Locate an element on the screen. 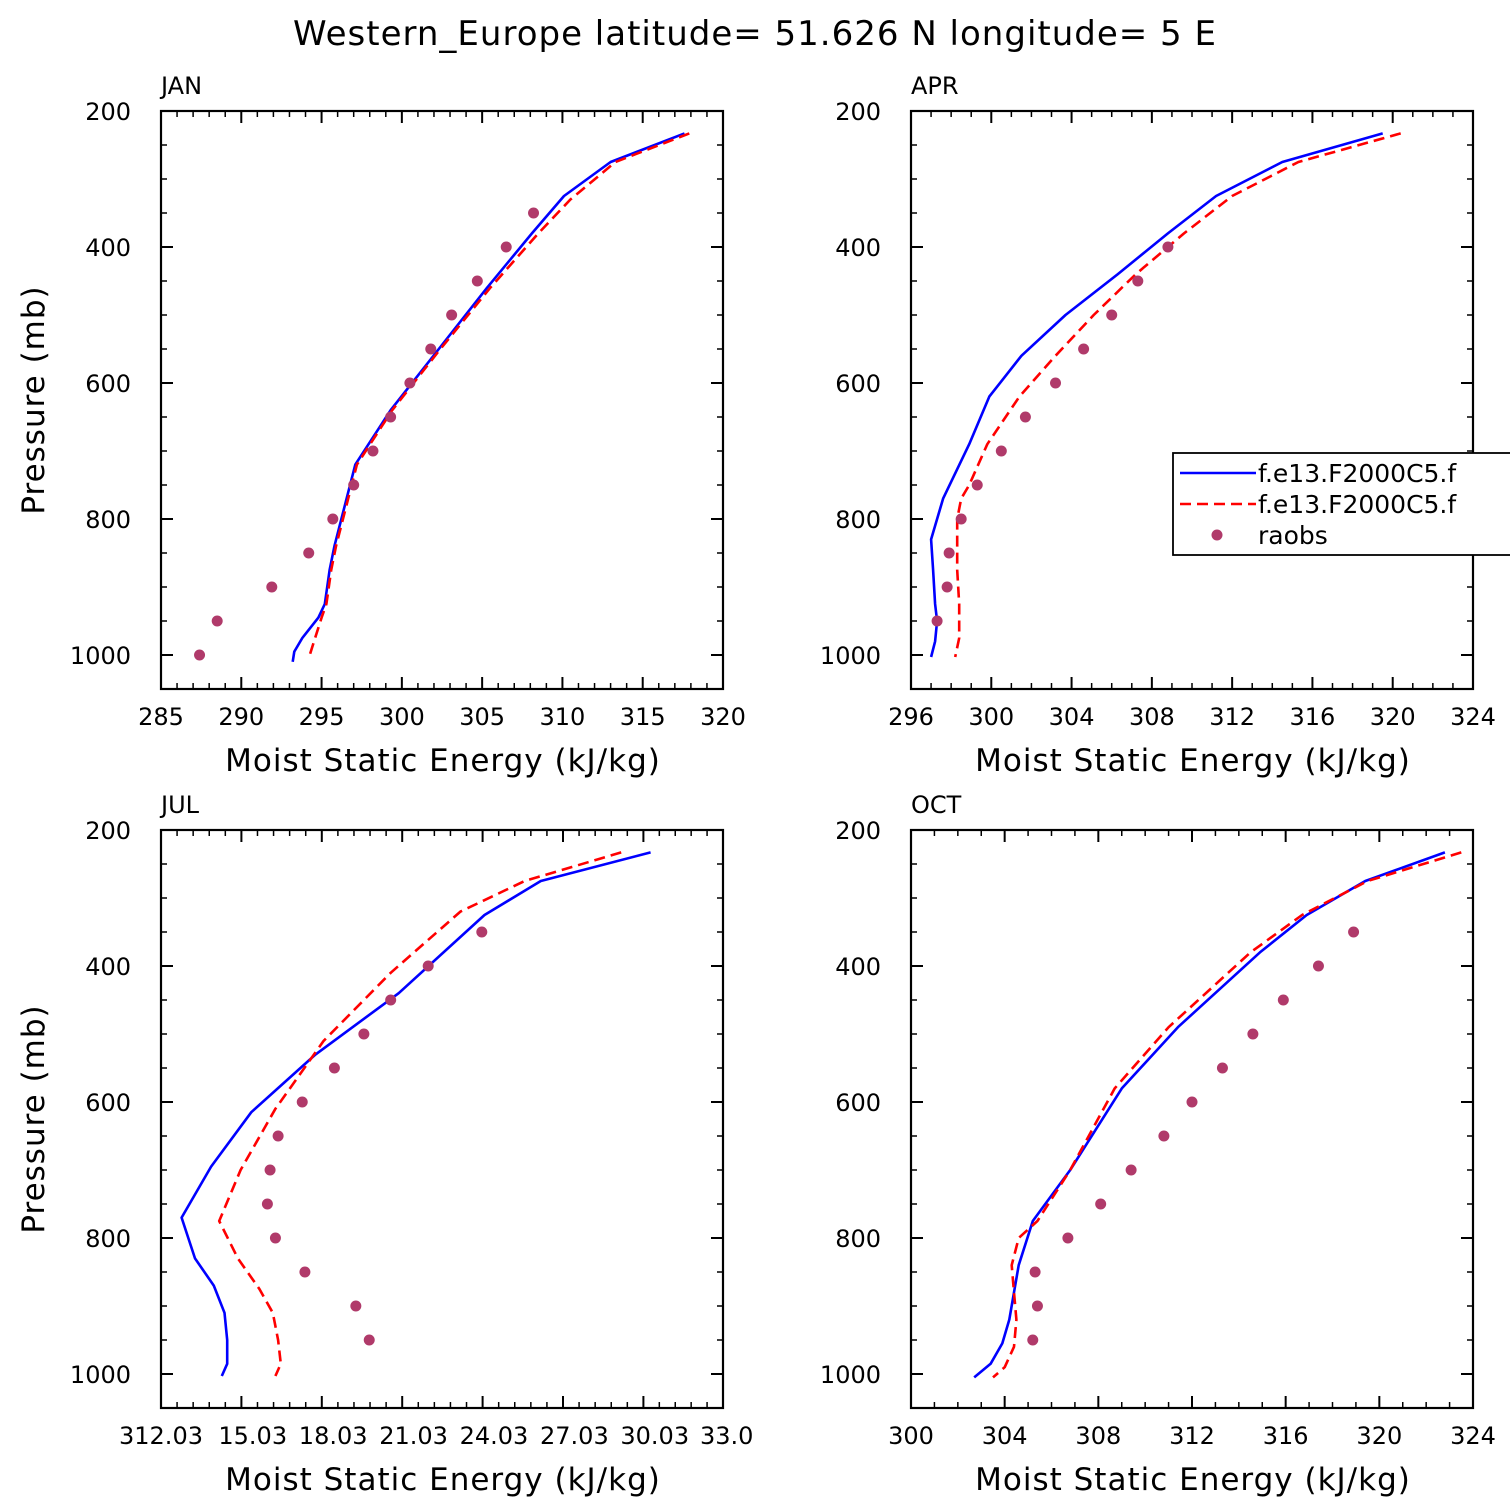 Image resolution: width=1510 pixels, height=1510 pixels. x-tick-label: 33.0 is located at coordinates (726, 1436).